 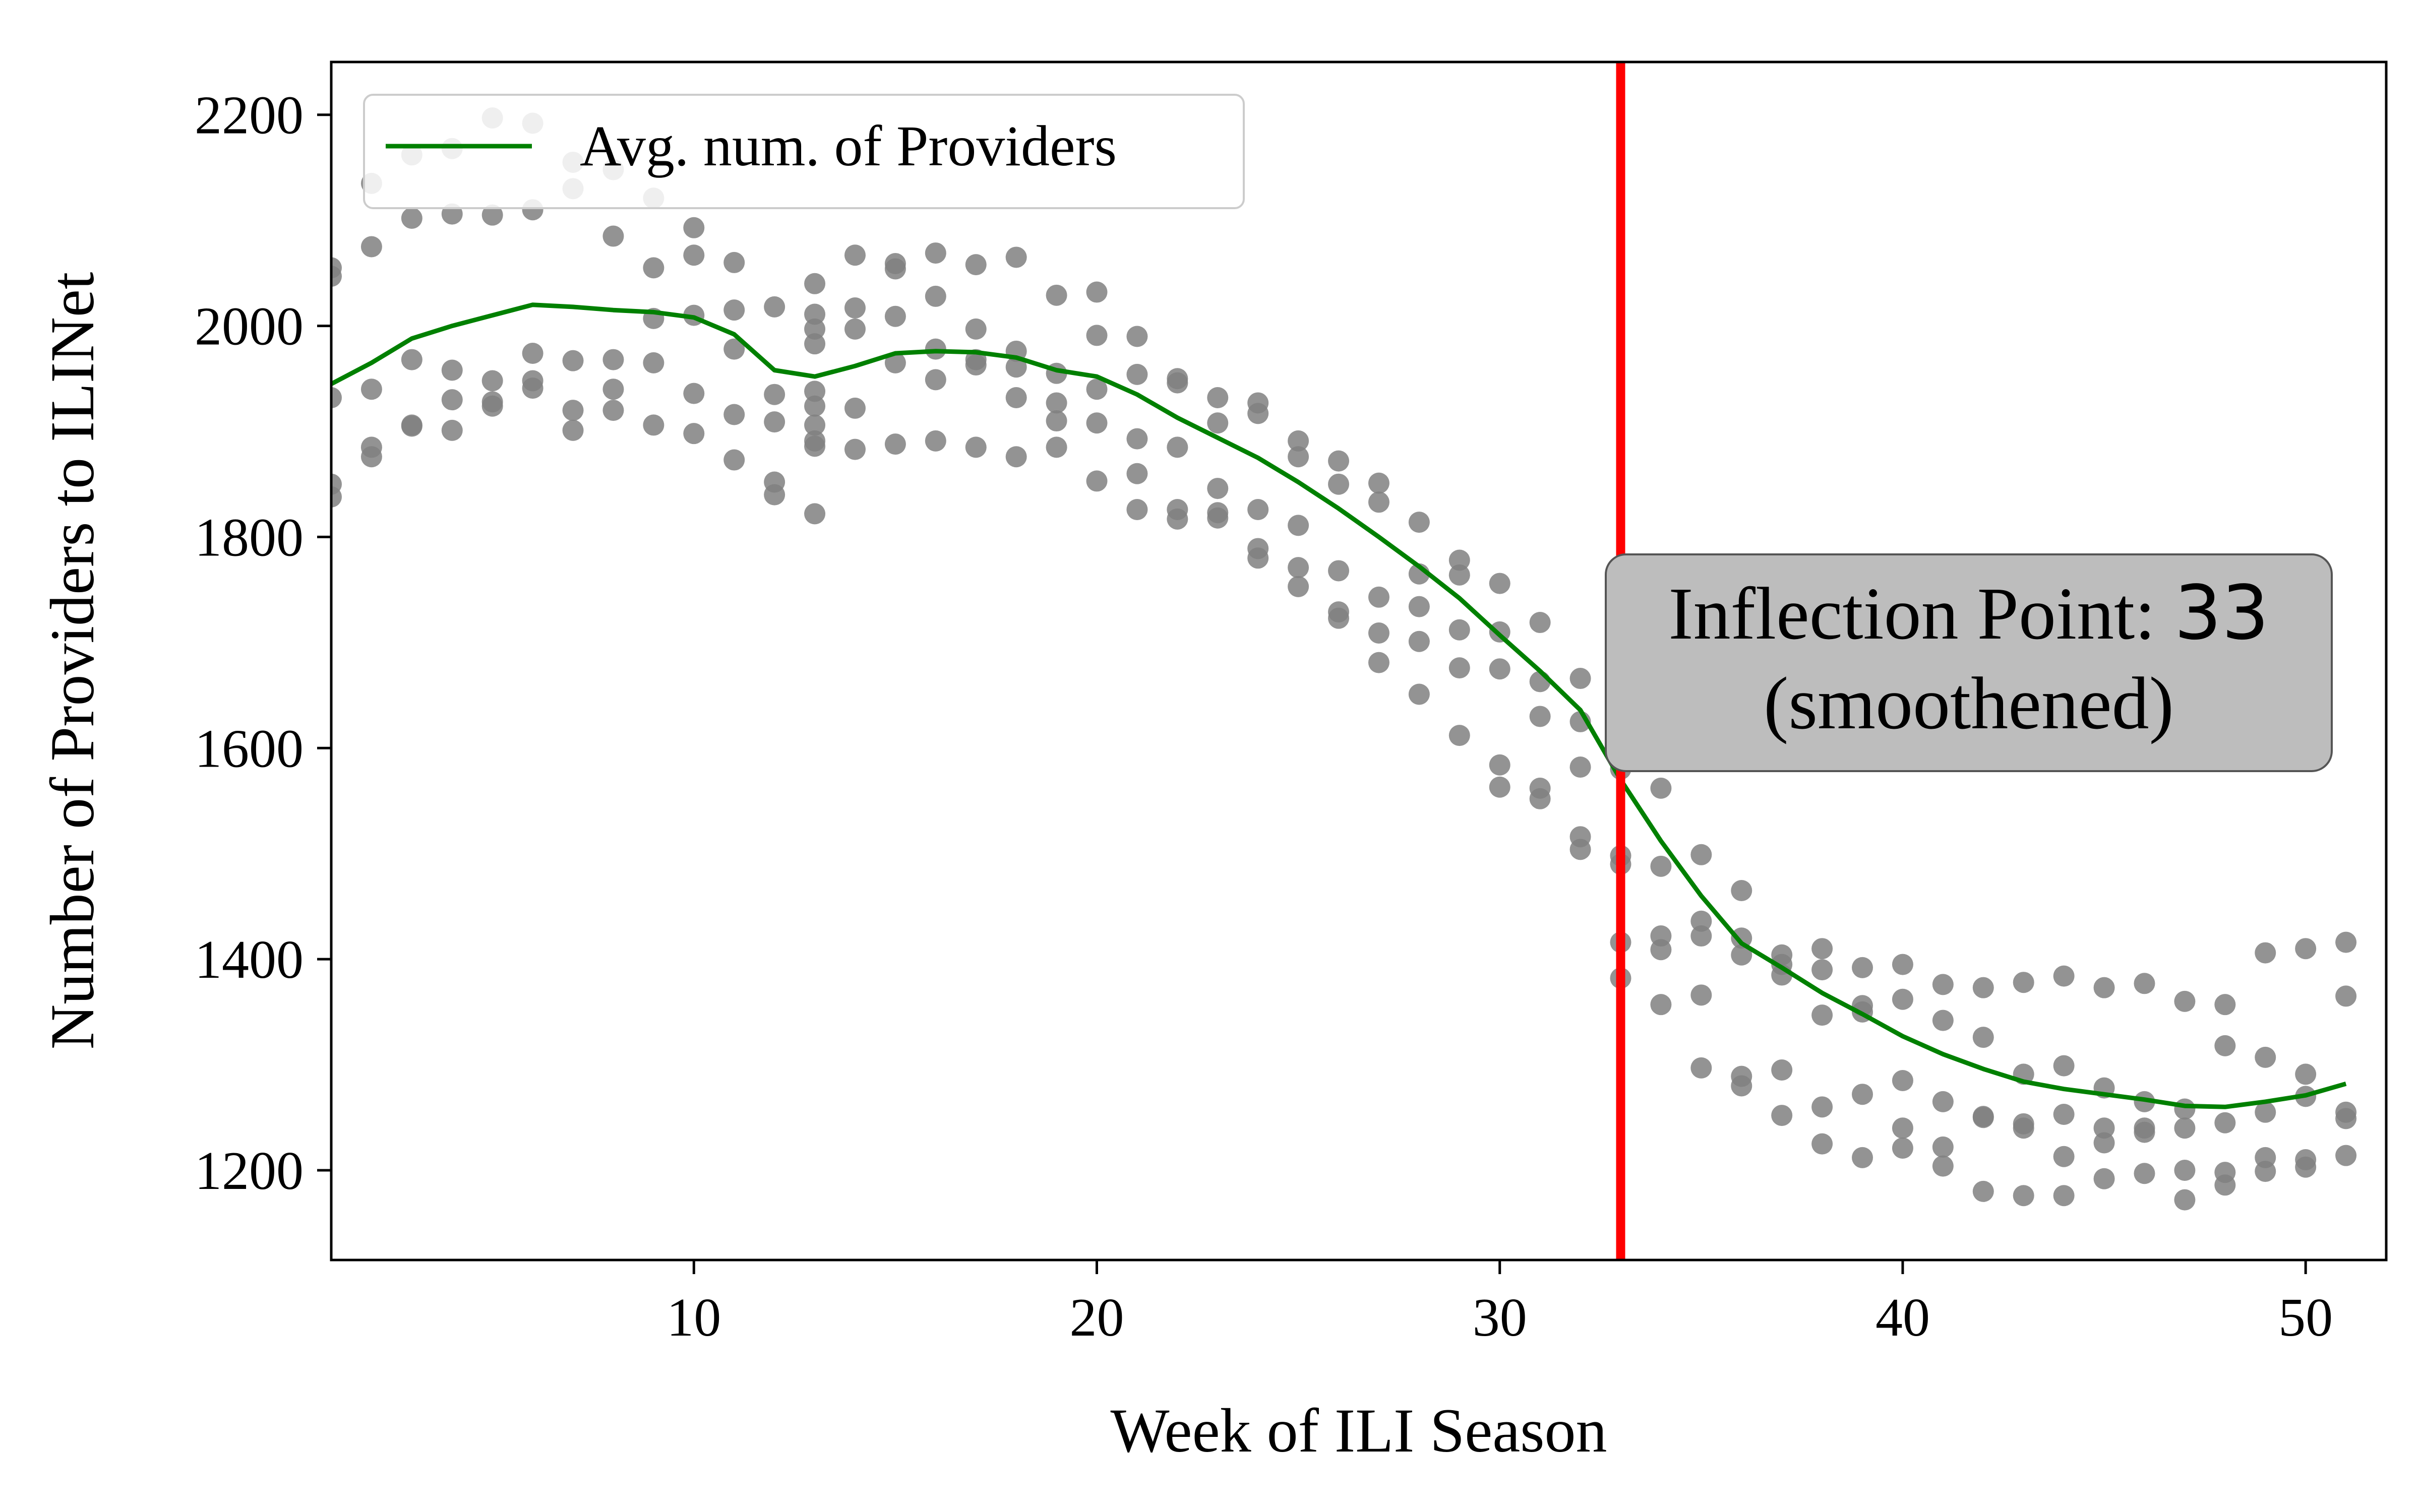 I want to click on x-axis-ticks: 10 20 30 40 50, so click(x=1500, y=1304).